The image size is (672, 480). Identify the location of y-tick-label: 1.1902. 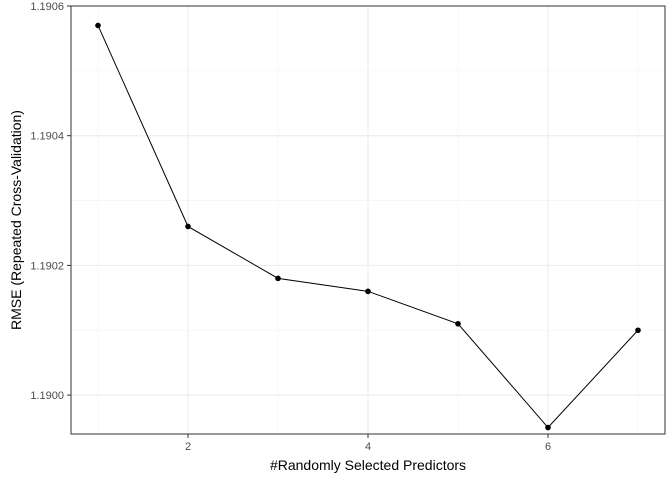
(47, 266).